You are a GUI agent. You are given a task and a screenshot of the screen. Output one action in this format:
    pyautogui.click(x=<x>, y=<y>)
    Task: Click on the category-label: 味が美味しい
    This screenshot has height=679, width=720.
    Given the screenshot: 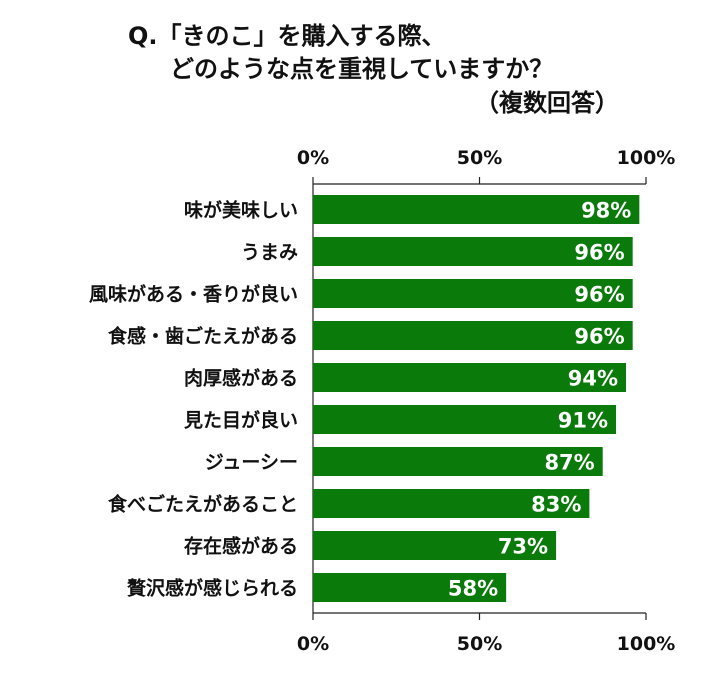 What is the action you would take?
    pyautogui.click(x=241, y=210)
    